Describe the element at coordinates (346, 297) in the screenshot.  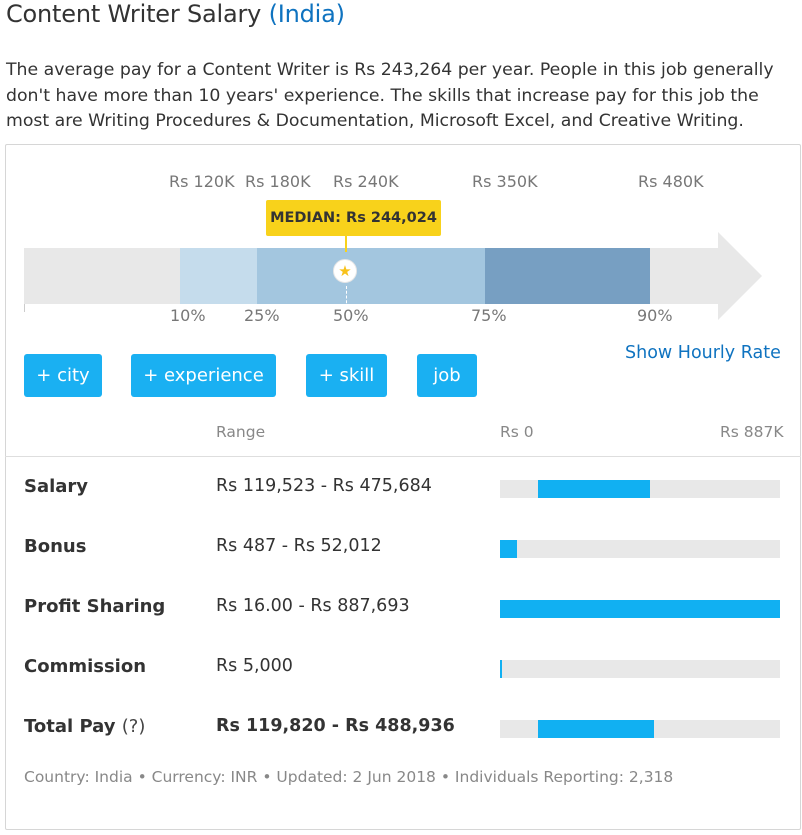
I see `median-line` at that location.